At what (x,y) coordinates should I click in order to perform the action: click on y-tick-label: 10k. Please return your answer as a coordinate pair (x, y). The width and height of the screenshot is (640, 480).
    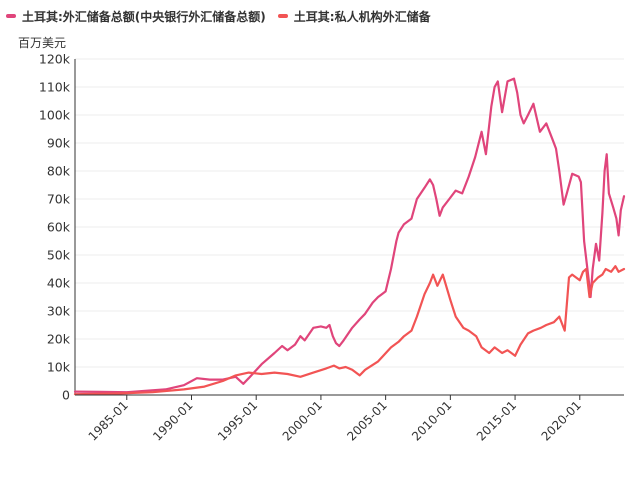
    Looking at the image, I should click on (59, 367).